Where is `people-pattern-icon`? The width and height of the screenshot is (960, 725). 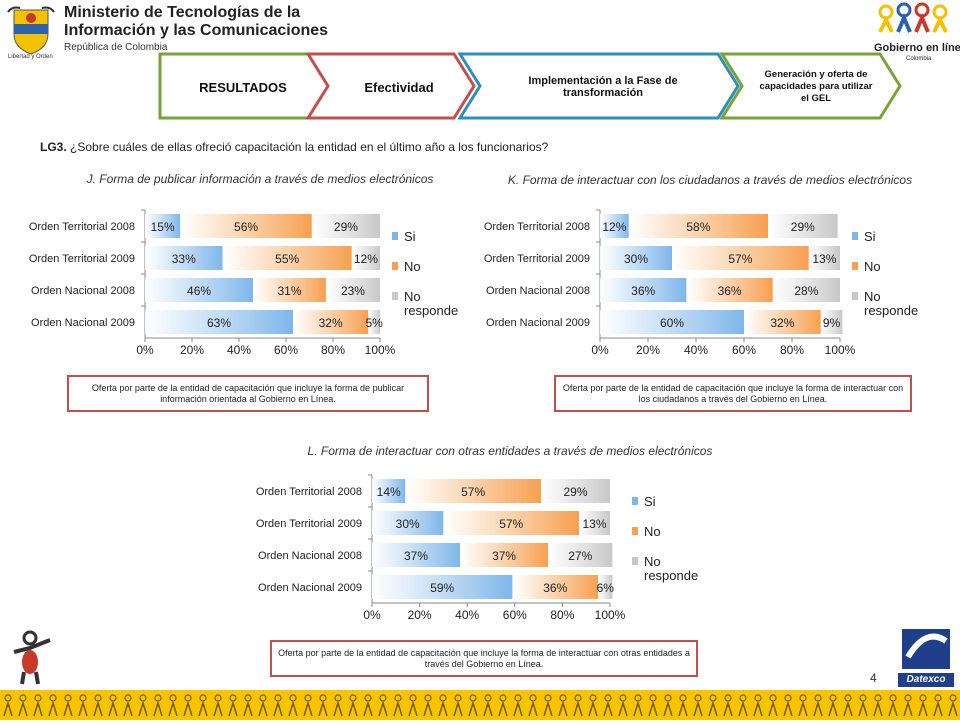
people-pattern-icon is located at coordinates (480, 705).